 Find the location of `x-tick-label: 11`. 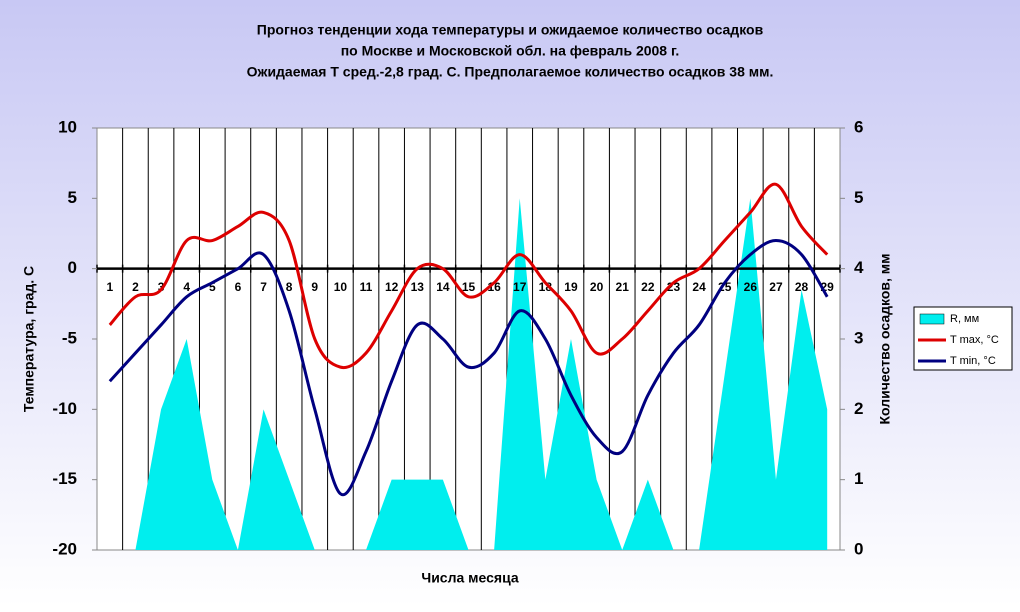

x-tick-label: 11 is located at coordinates (366, 287).